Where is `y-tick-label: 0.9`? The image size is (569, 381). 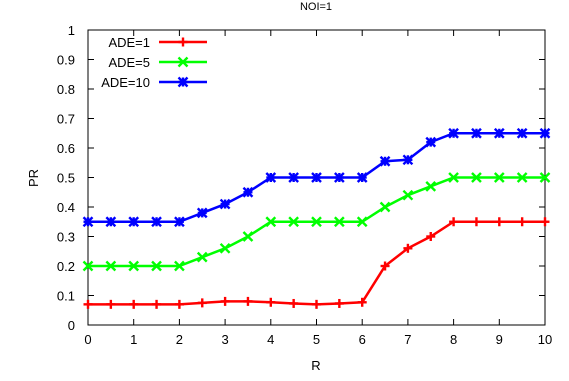
y-tick-label: 0.9 is located at coordinates (66, 60).